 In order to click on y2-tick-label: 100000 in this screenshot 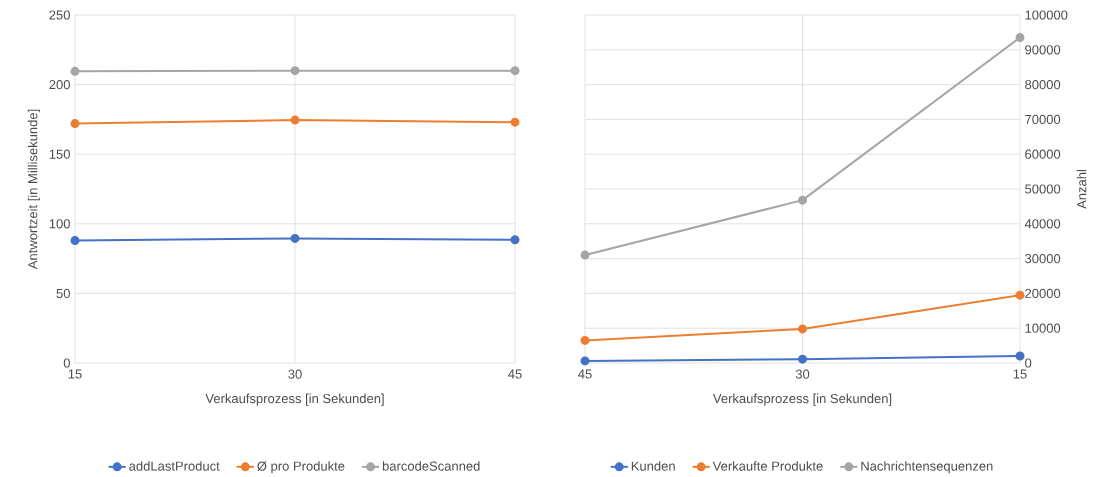, I will do `click(1046, 15)`.